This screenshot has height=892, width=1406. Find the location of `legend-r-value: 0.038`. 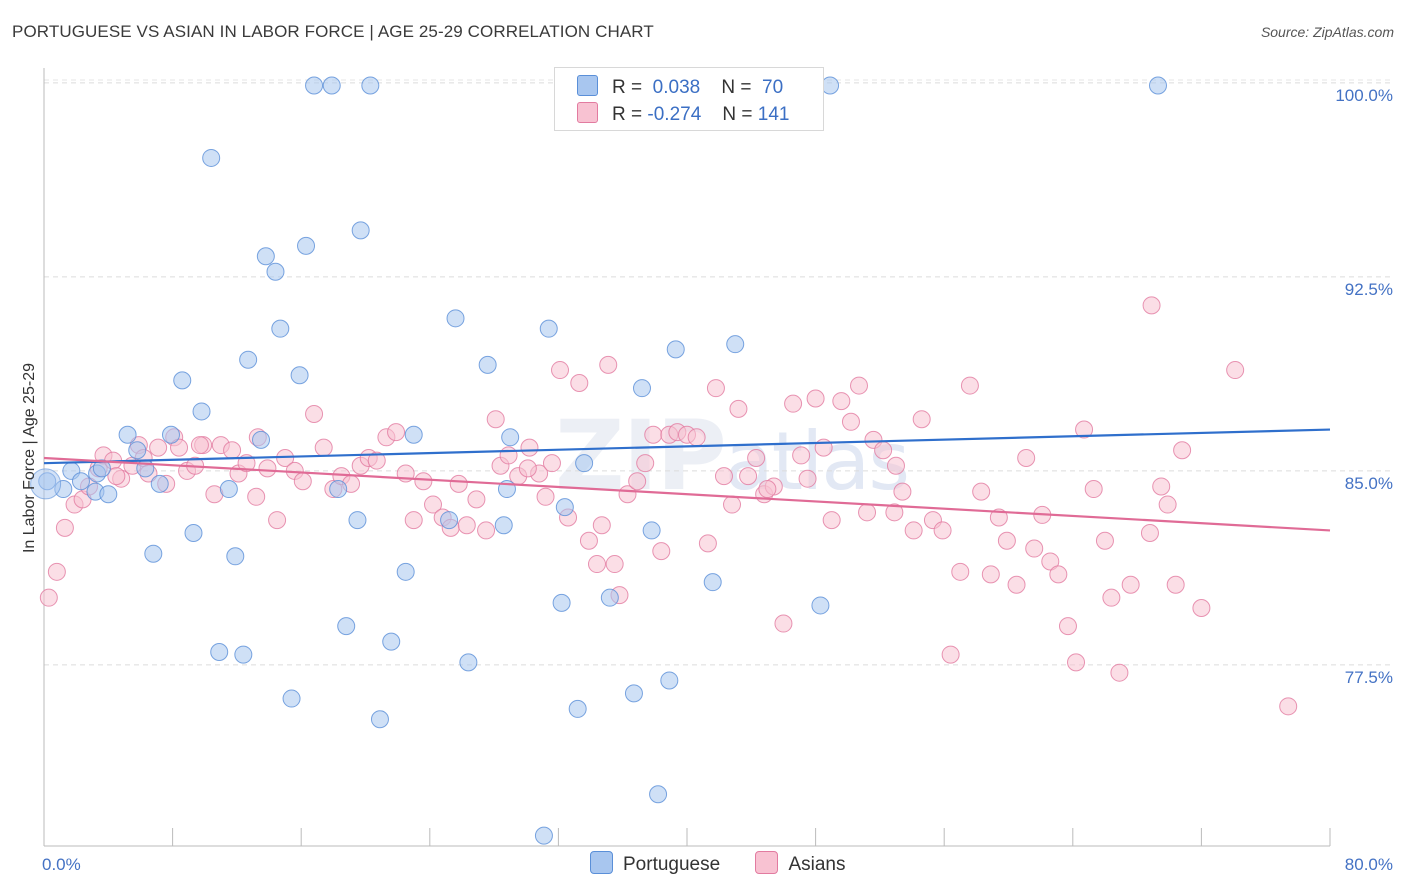

legend-r-value: 0.038 is located at coordinates (676, 87).